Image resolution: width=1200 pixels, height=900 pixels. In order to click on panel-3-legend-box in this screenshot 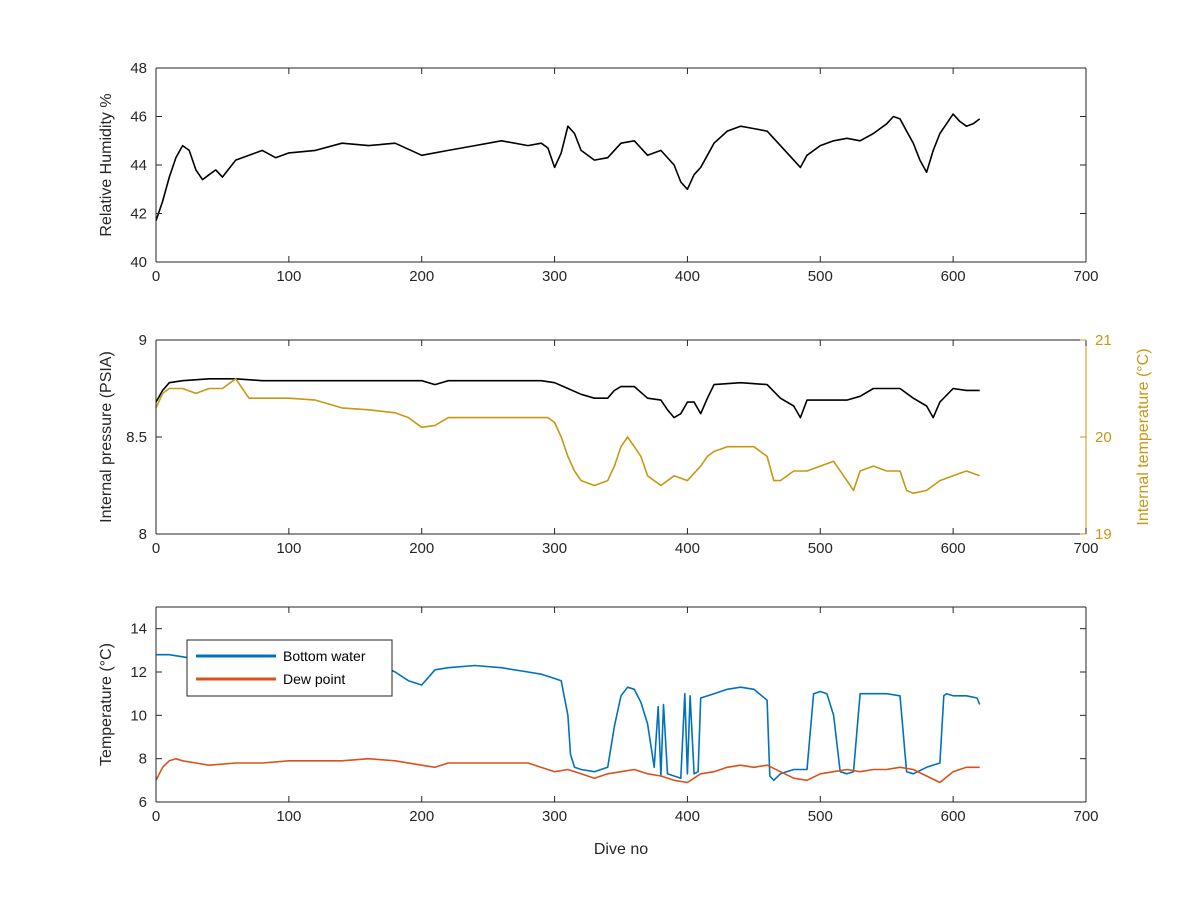, I will do `click(289, 668)`.